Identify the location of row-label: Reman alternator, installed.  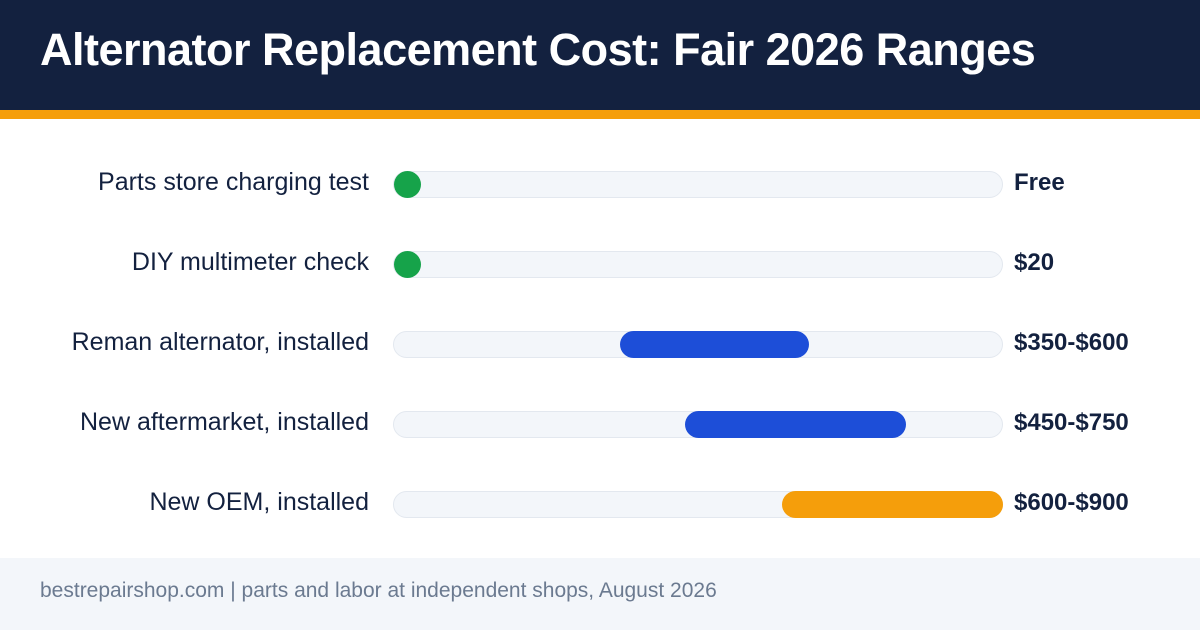
(220, 342).